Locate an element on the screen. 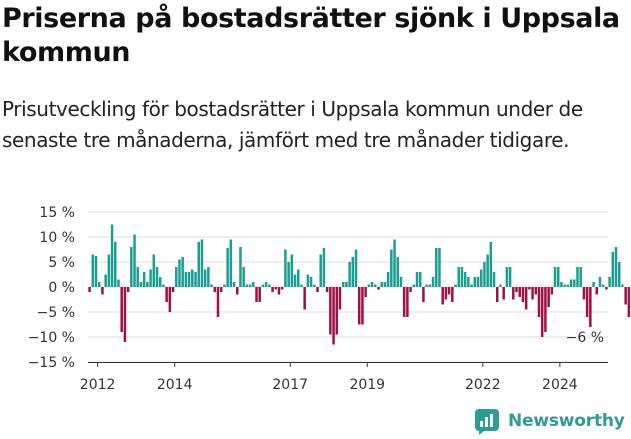 Image resolution: width=631 pixels, height=439 pixels. y-tick-label: −10 % is located at coordinates (51, 338).